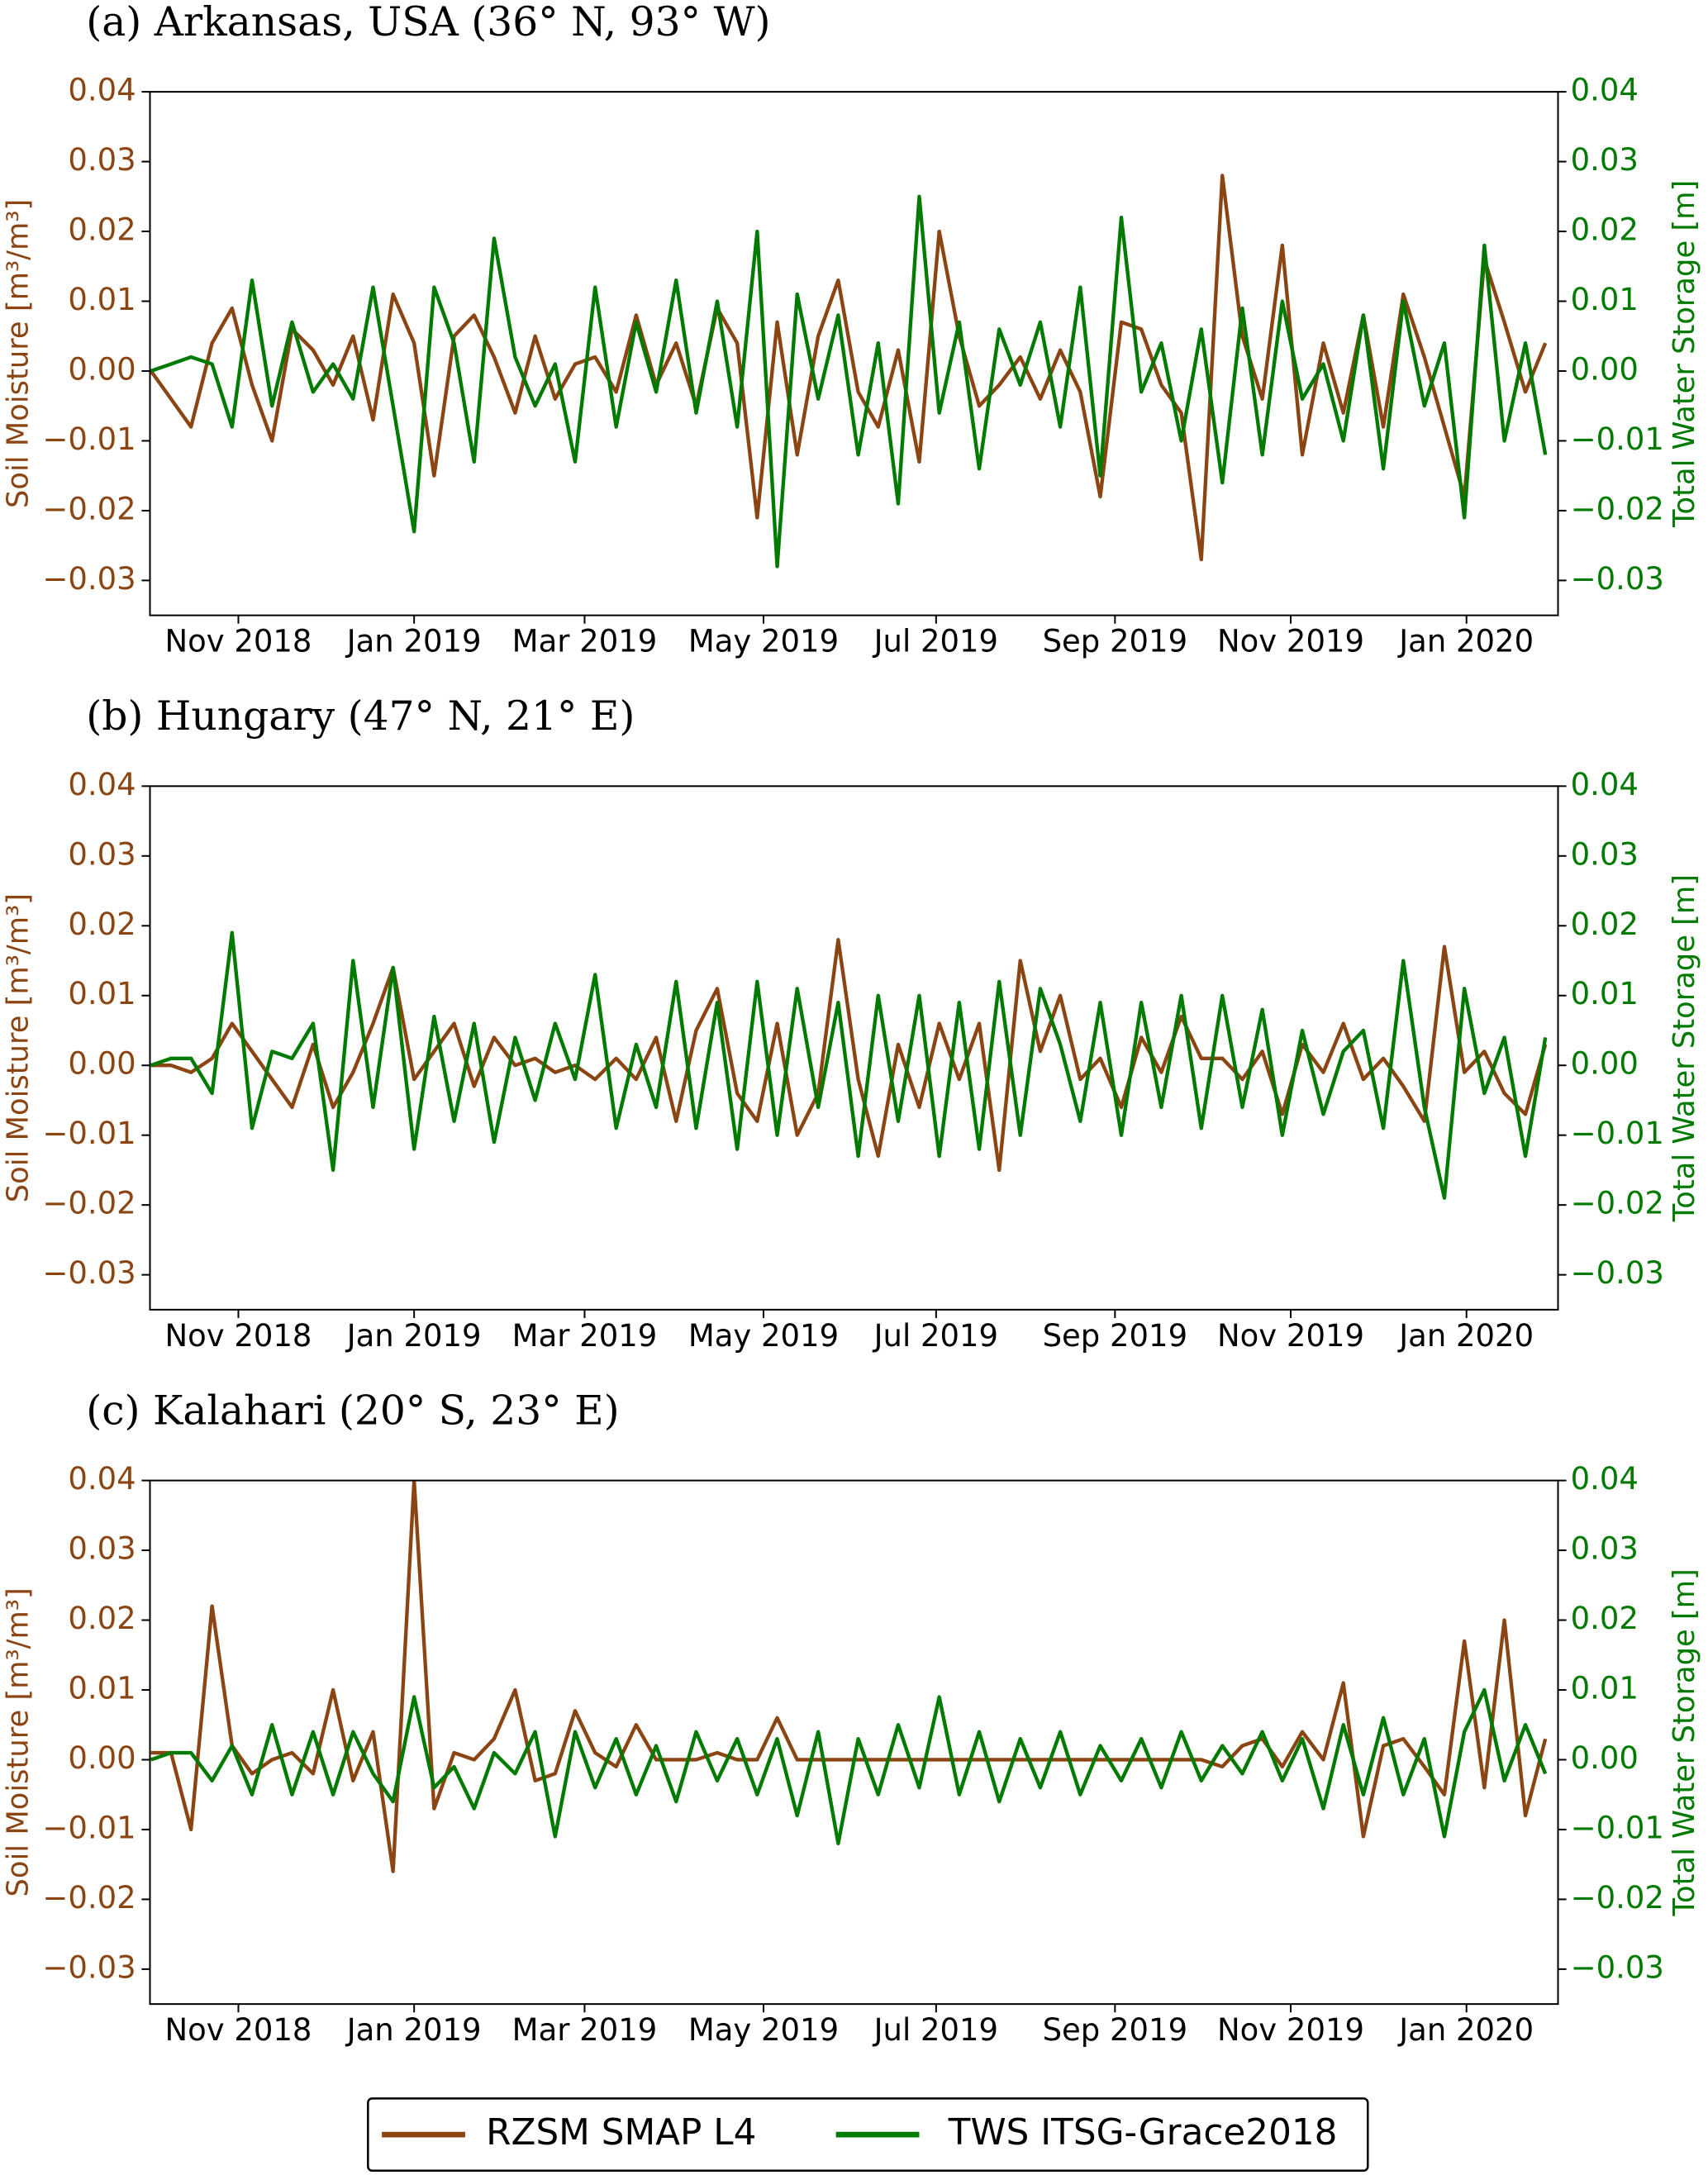 The image size is (1708, 2175). Describe the element at coordinates (353, 1410) in the screenshot. I see `panel-title: (c) Kalahari (20° S, 23° E)` at that location.